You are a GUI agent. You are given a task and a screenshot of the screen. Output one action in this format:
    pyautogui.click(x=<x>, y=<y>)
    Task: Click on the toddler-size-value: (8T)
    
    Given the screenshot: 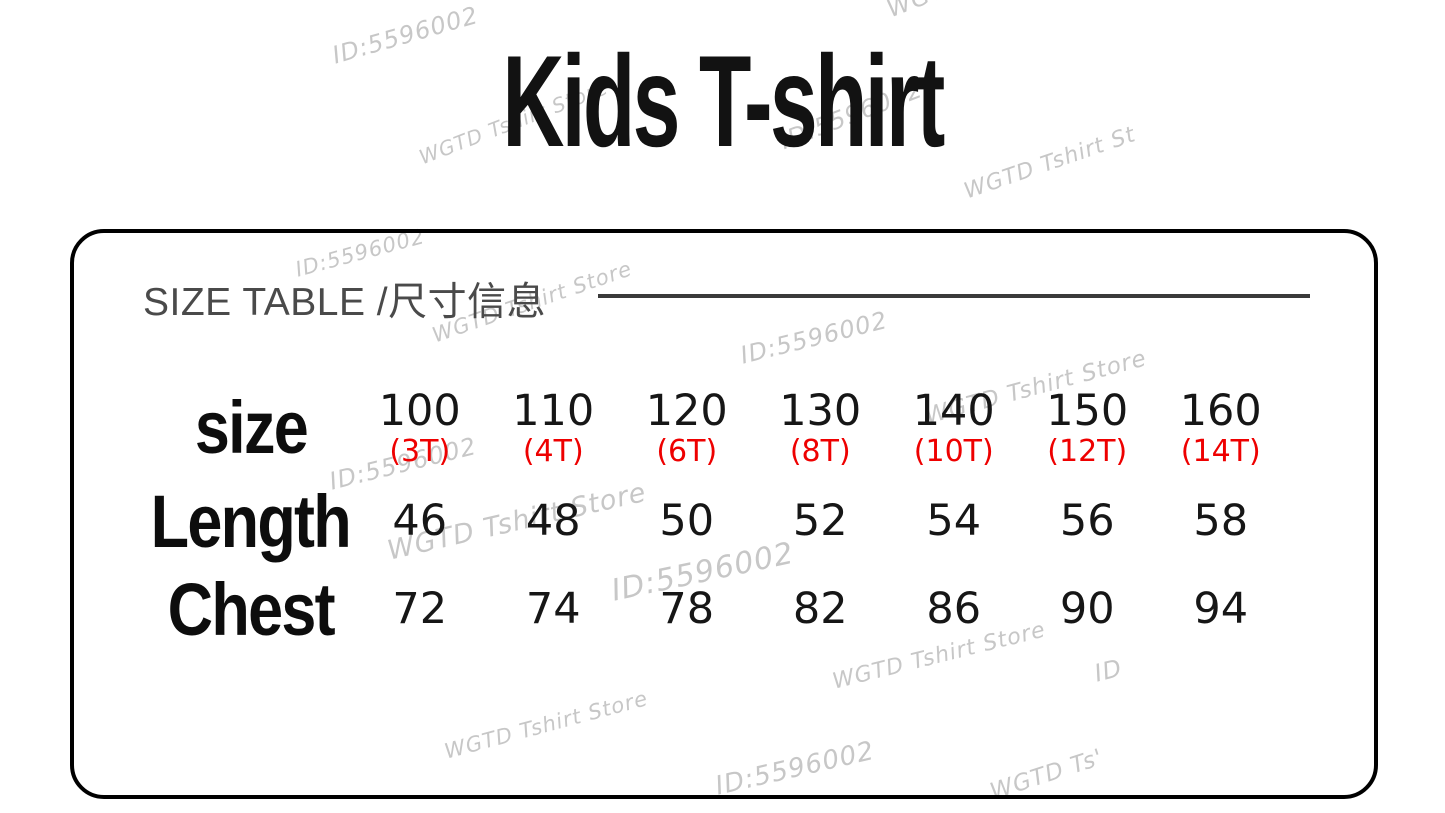 What is the action you would take?
    pyautogui.click(x=820, y=451)
    